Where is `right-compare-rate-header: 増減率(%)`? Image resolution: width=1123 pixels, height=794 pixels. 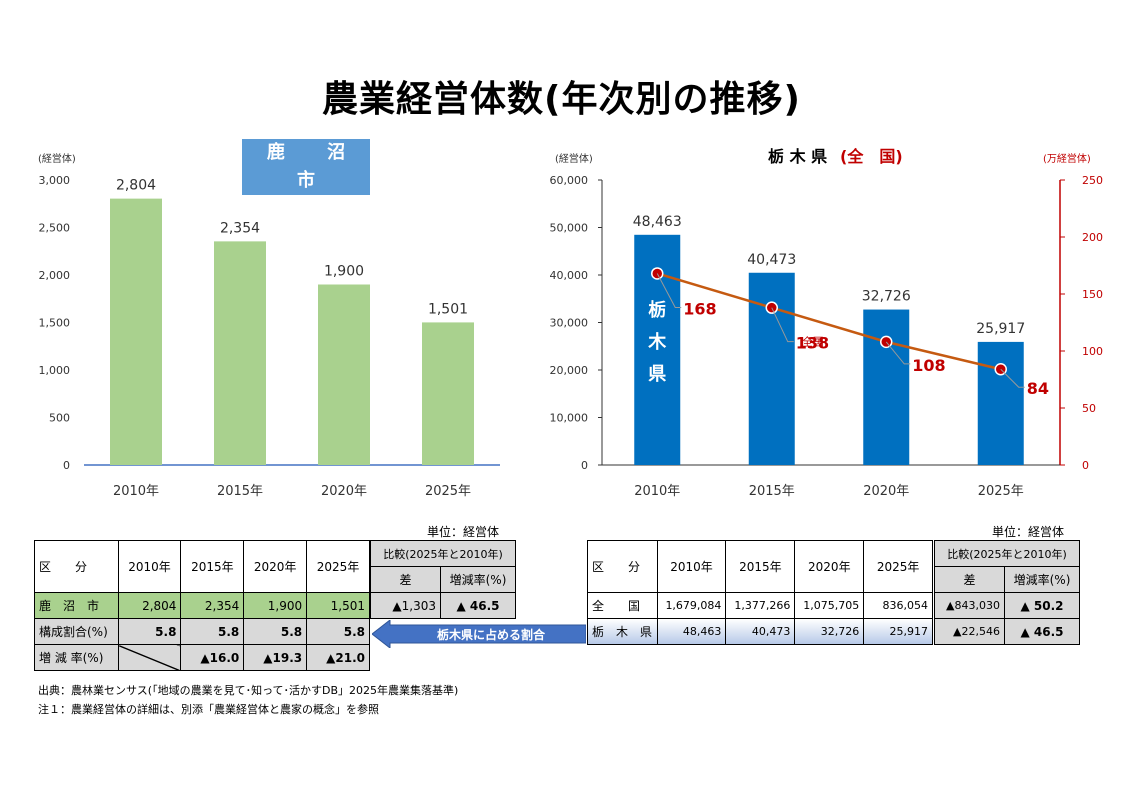
right-compare-rate-header: 増減率(%) is located at coordinates (1042, 579).